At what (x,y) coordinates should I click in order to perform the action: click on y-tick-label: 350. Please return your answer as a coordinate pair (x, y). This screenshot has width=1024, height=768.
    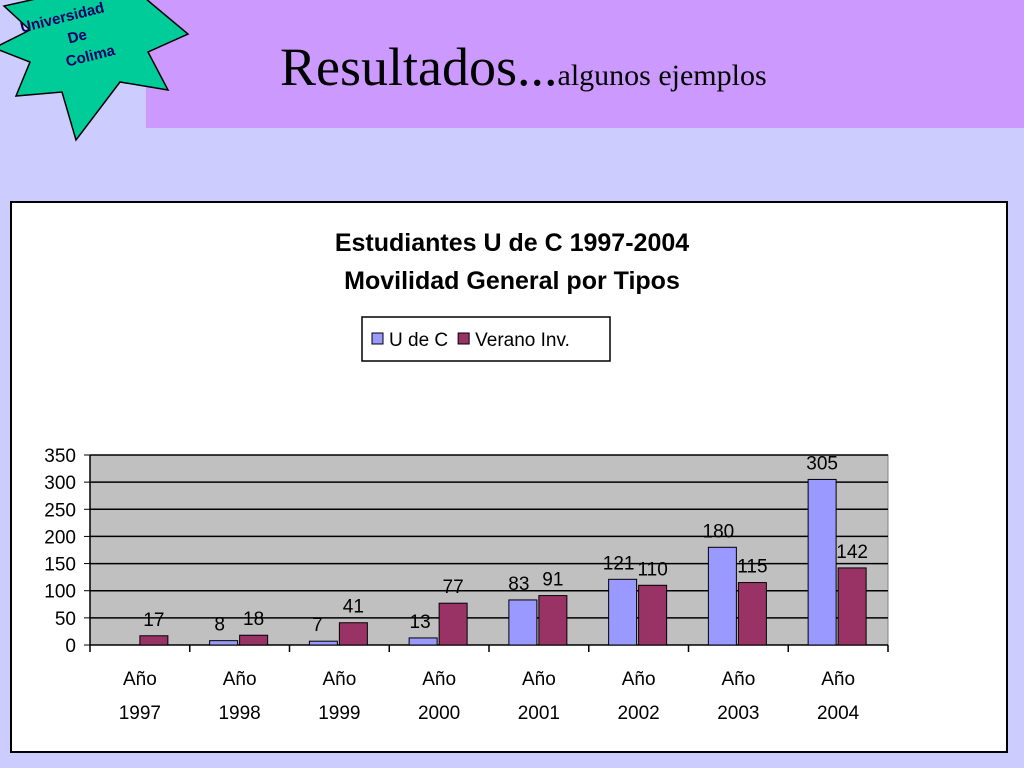
    Looking at the image, I should click on (60, 456).